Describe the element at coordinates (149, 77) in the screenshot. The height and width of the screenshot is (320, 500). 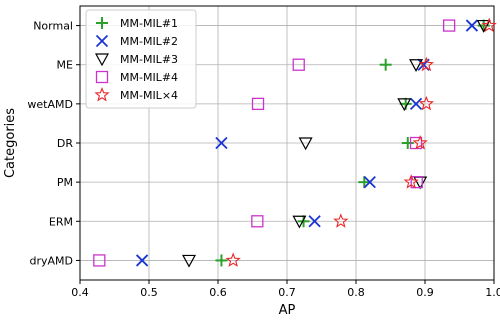
I see `legend-label: MM-MIL#4` at that location.